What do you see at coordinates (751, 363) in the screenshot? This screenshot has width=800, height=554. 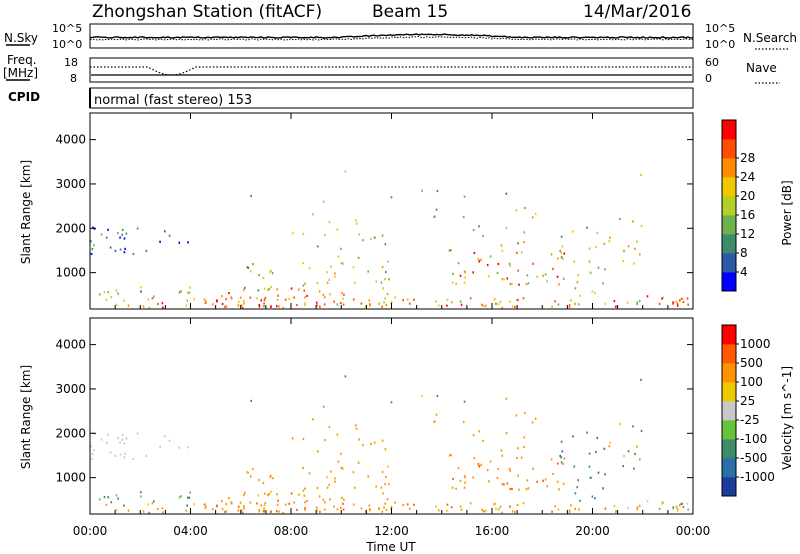 I see `velocity-colorbar-tick-label: 500` at bounding box center [751, 363].